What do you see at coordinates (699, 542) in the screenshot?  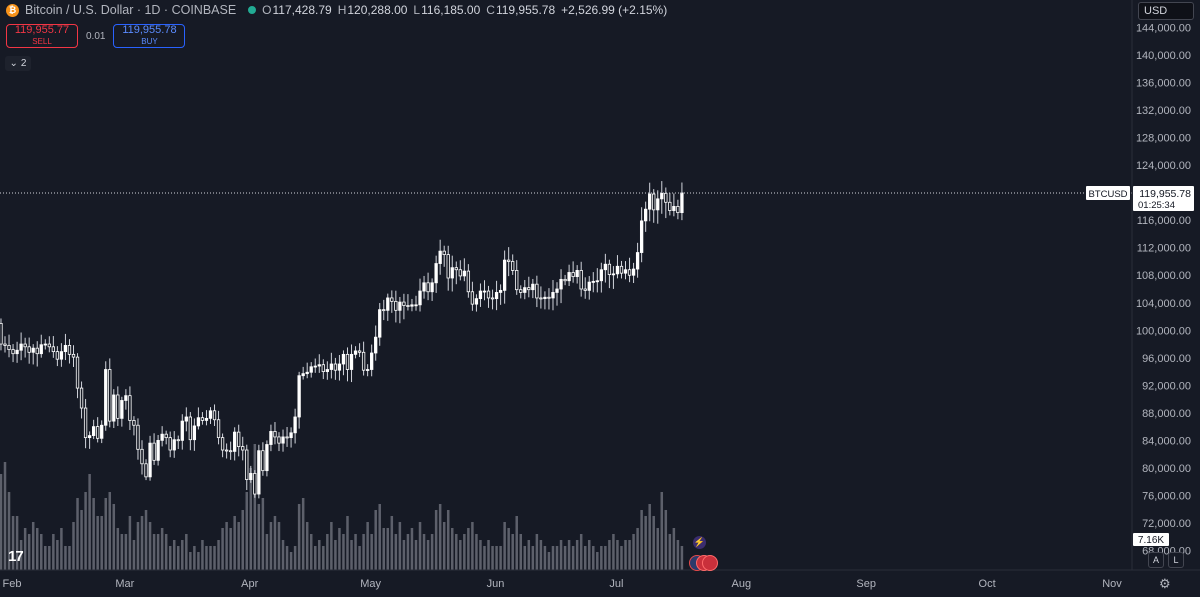 I see `lightning-event-icon: ⚡` at bounding box center [699, 542].